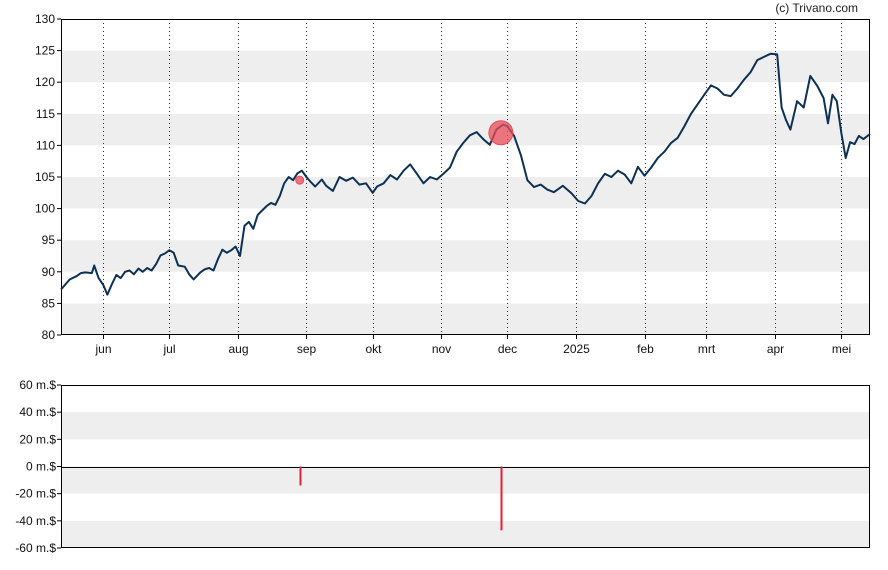 This screenshot has height=570, width=888. What do you see at coordinates (37, 439) in the screenshot?
I see `volume-y-tick-label: 20 m.$` at bounding box center [37, 439].